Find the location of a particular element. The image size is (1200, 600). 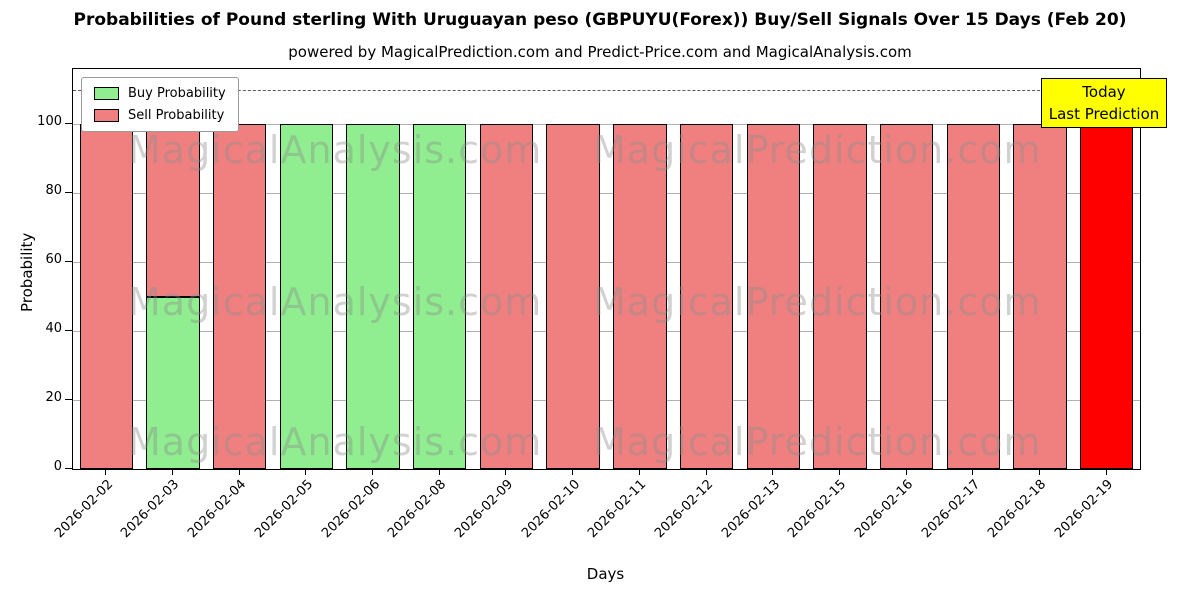

x-tick-label: 2026-02-03 is located at coordinates (150, 509).